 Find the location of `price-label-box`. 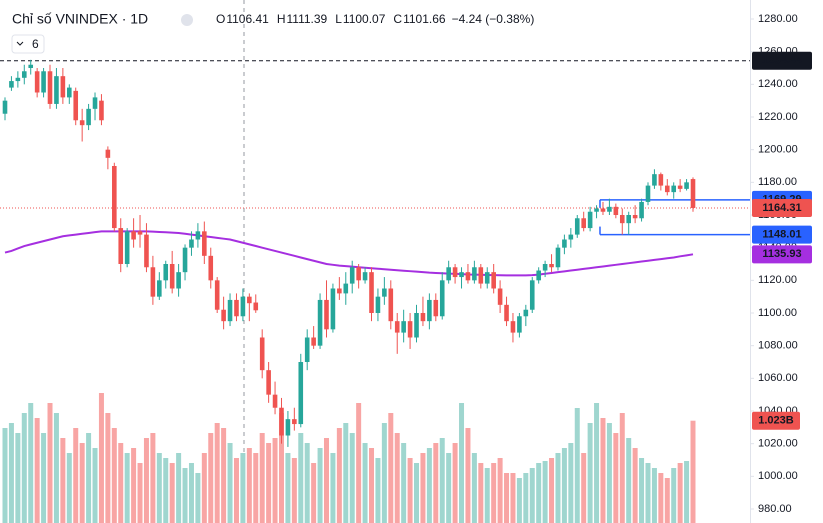

price-label-box is located at coordinates (782, 254).